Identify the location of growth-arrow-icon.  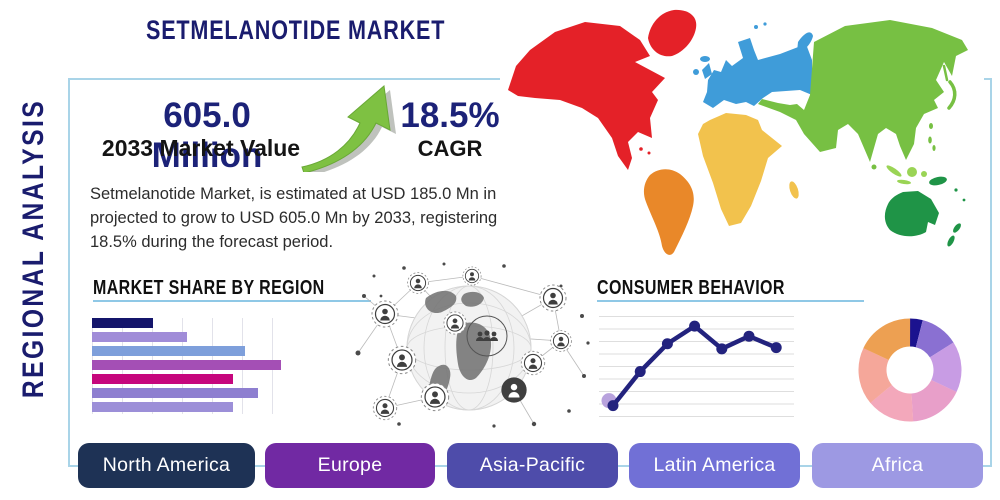
(348, 128).